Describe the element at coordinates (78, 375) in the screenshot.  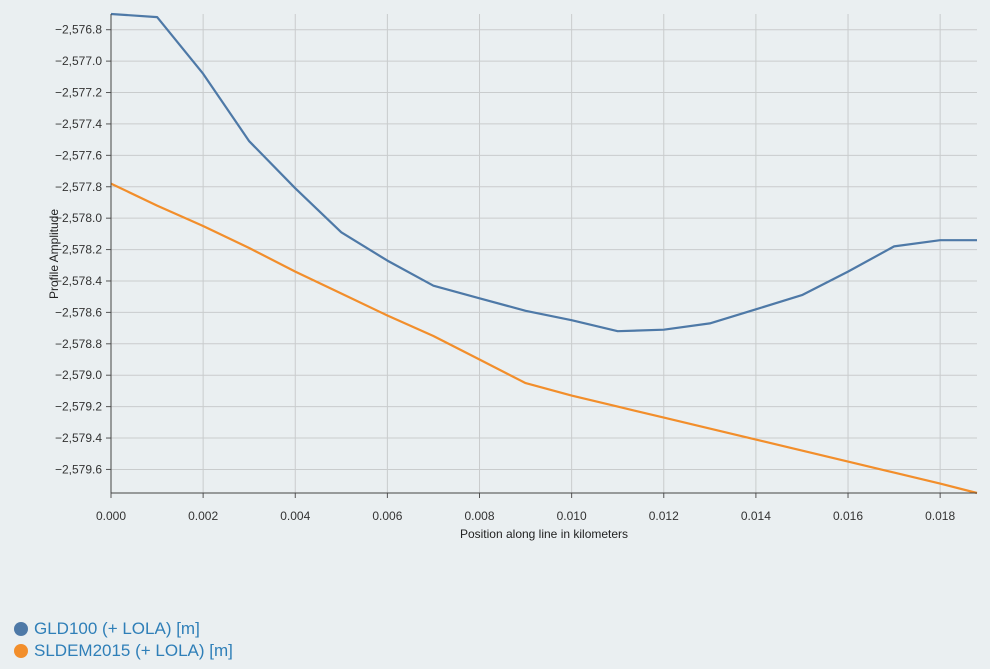
I see `y-tick-label: −2,579.0` at that location.